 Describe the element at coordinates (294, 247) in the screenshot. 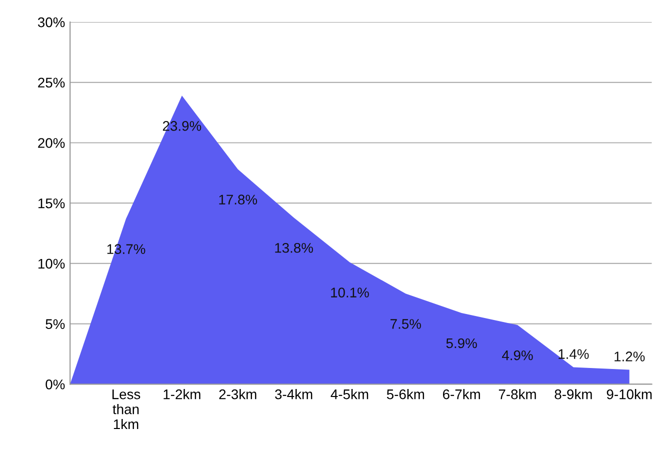

I see `data-label: 13.8%` at that location.